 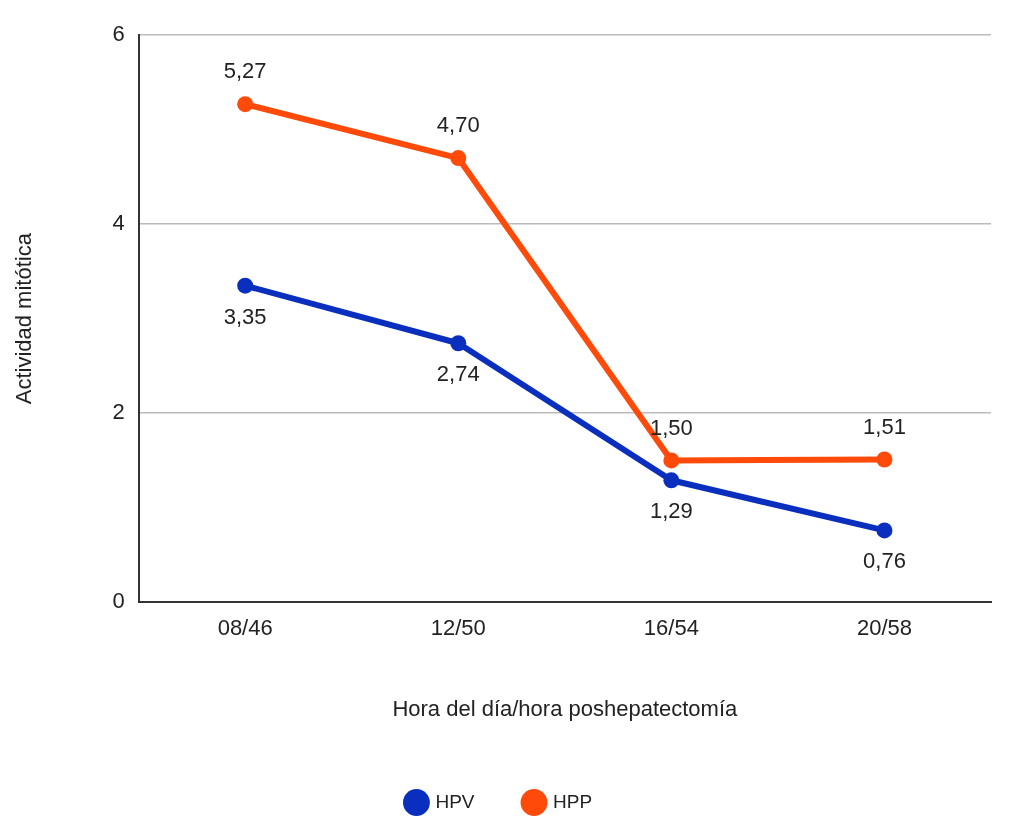 I want to click on data-label: 3,35, so click(x=245, y=316).